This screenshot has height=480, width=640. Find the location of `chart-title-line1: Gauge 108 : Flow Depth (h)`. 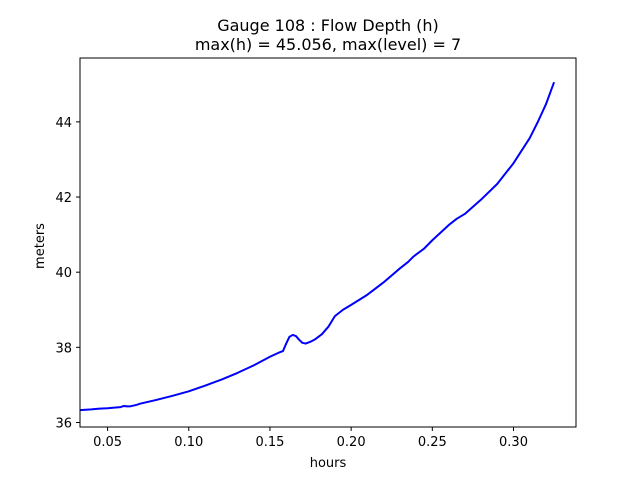

chart-title-line1: Gauge 108 : Flow Depth (h) is located at coordinates (328, 25).